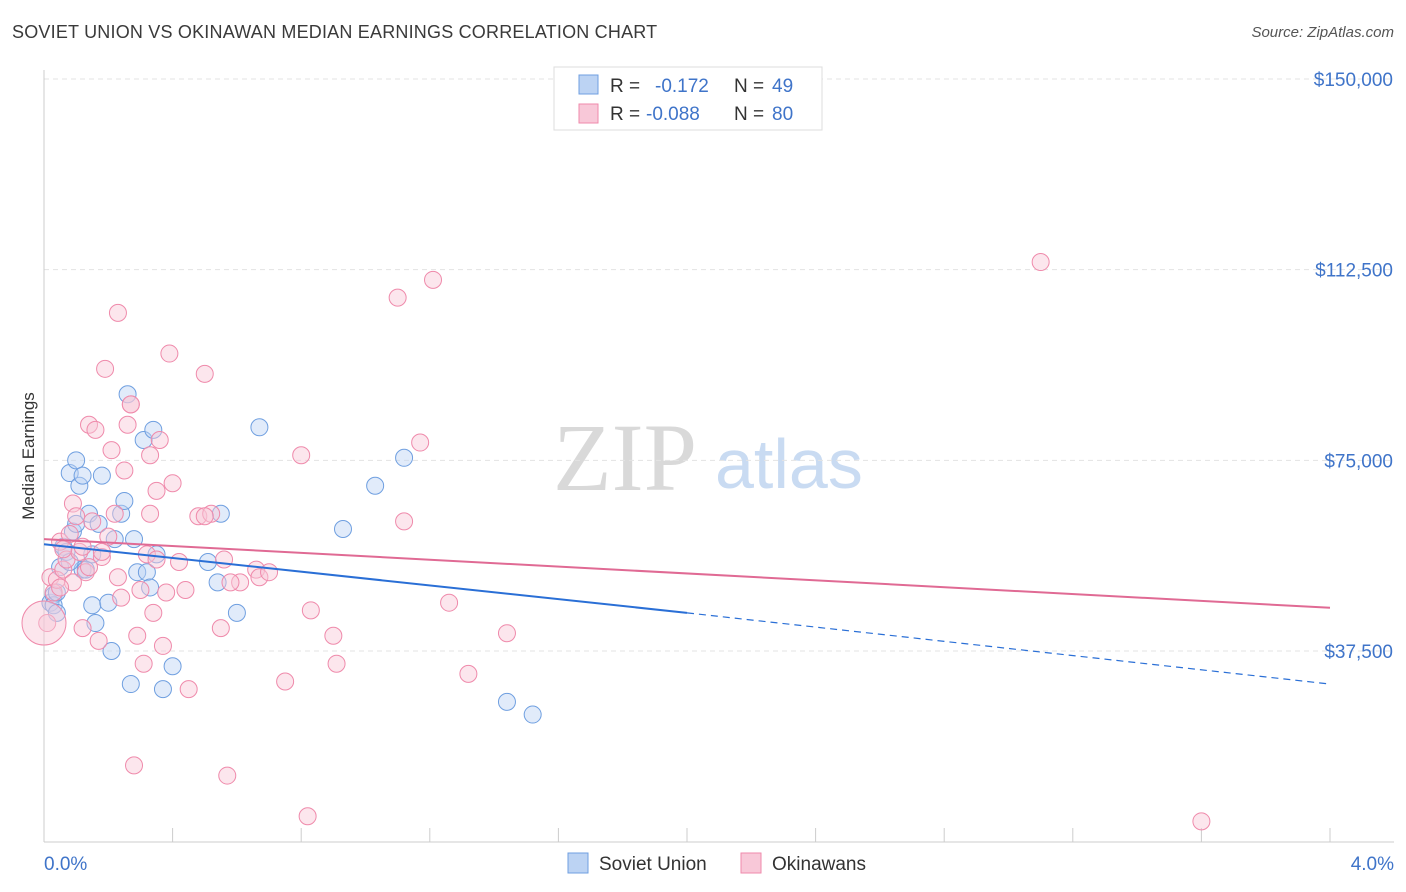 This screenshot has width=1406, height=892. Describe the element at coordinates (716, 863) in the screenshot. I see `series-legend: Soviet Union Okinawans` at that location.